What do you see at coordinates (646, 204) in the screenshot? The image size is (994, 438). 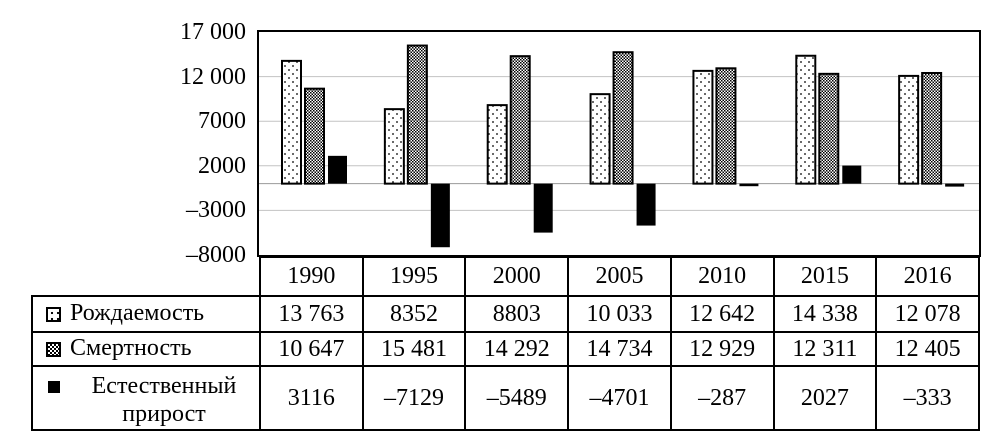 I see `bar-natural-increase-2005` at bounding box center [646, 204].